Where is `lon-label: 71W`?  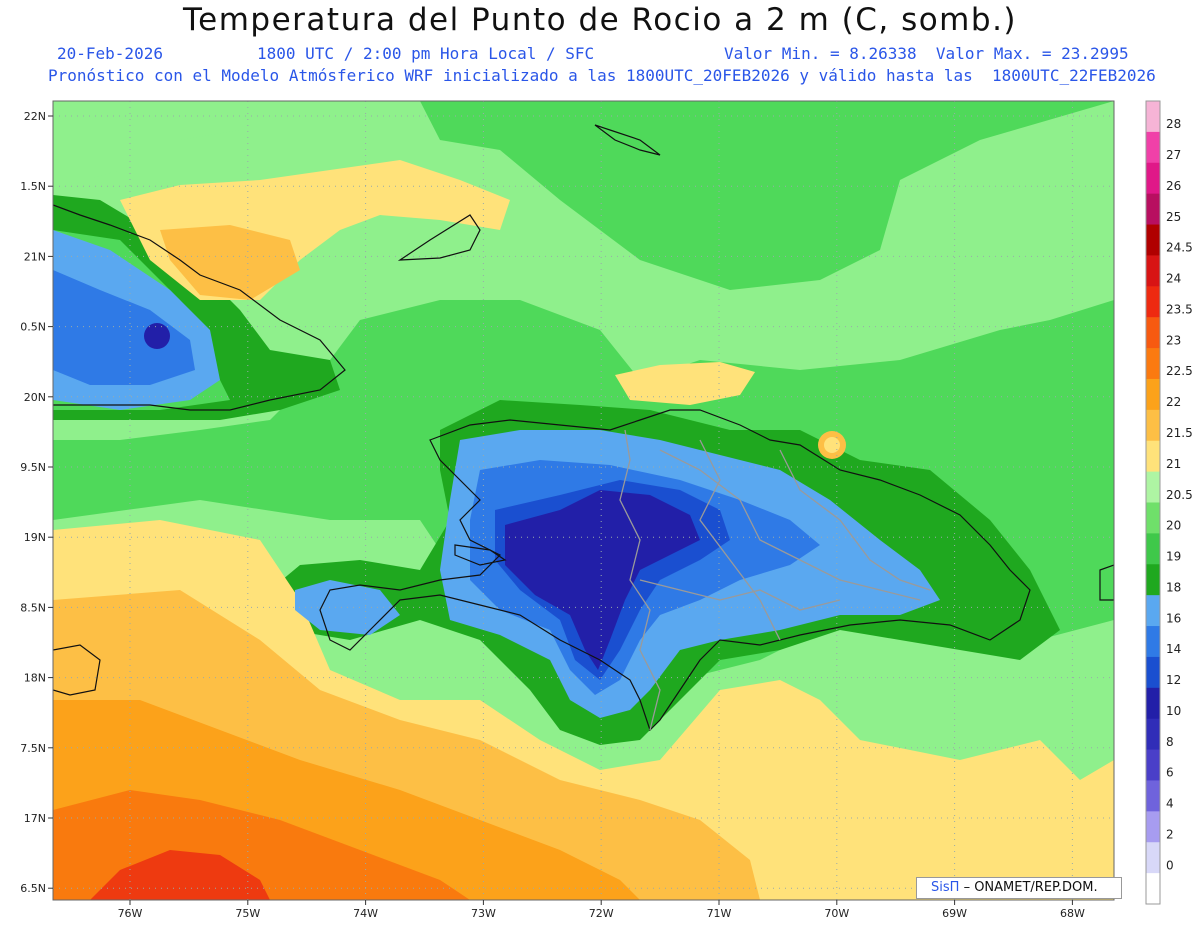 lon-label: 71W is located at coordinates (719, 913).